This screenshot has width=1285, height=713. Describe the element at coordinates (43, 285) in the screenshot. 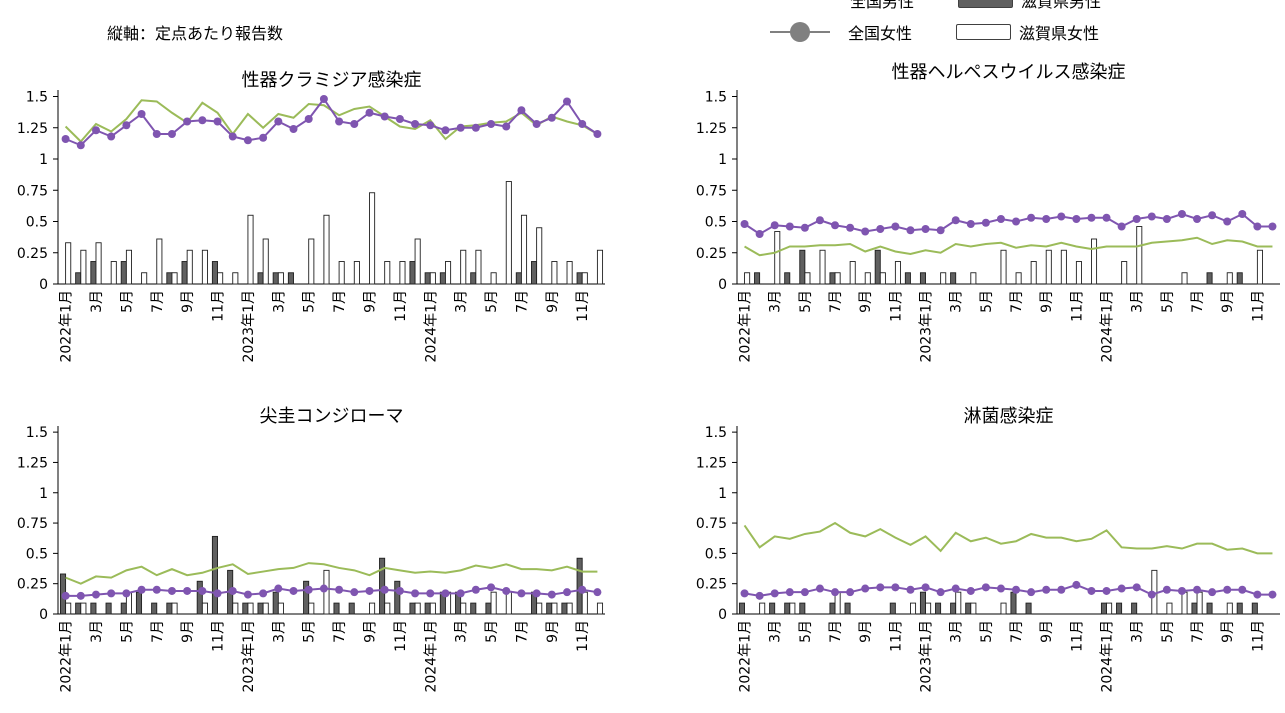

I see `y-tick-label: 0` at that location.